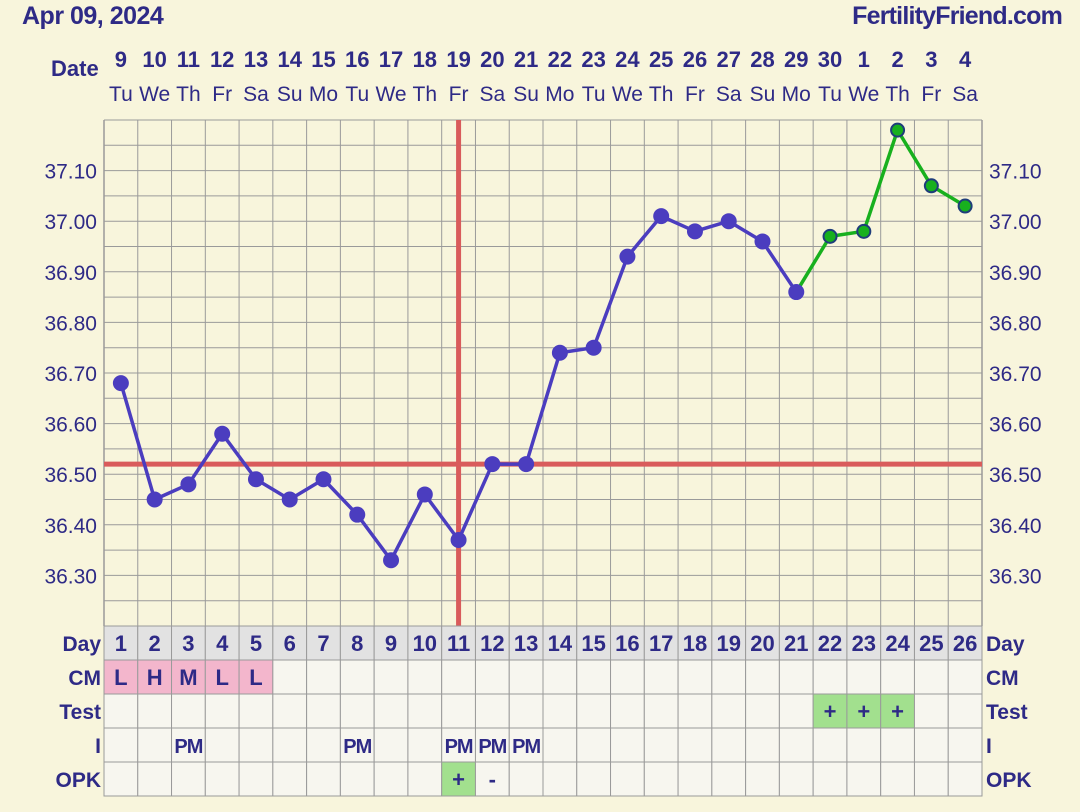 This screenshot has height=812, width=1080. Describe the element at coordinates (989, 746) in the screenshot. I see `row-label-right-intercourse: I` at that location.